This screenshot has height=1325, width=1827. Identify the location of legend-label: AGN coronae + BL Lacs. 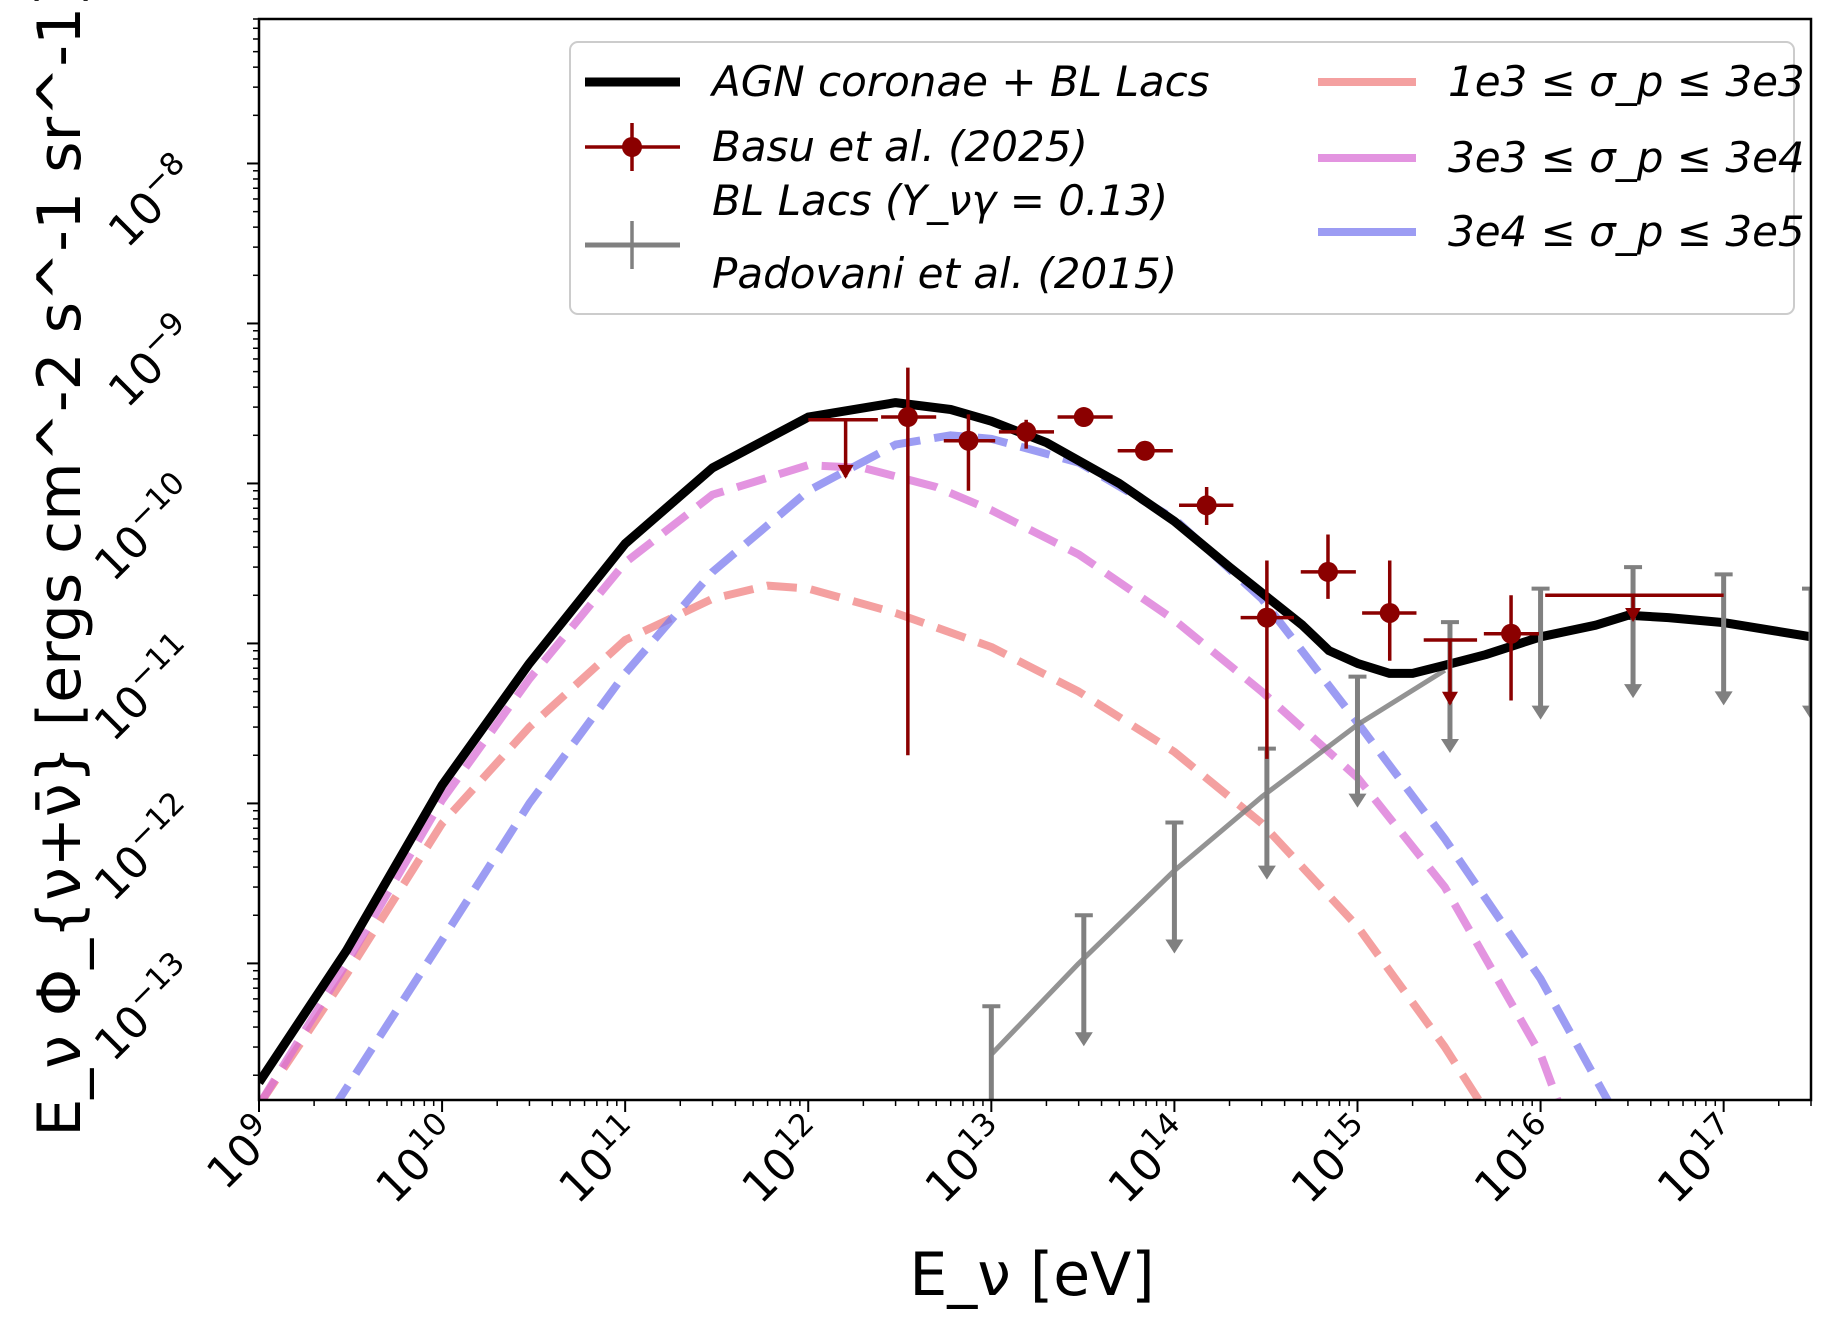
(959, 81).